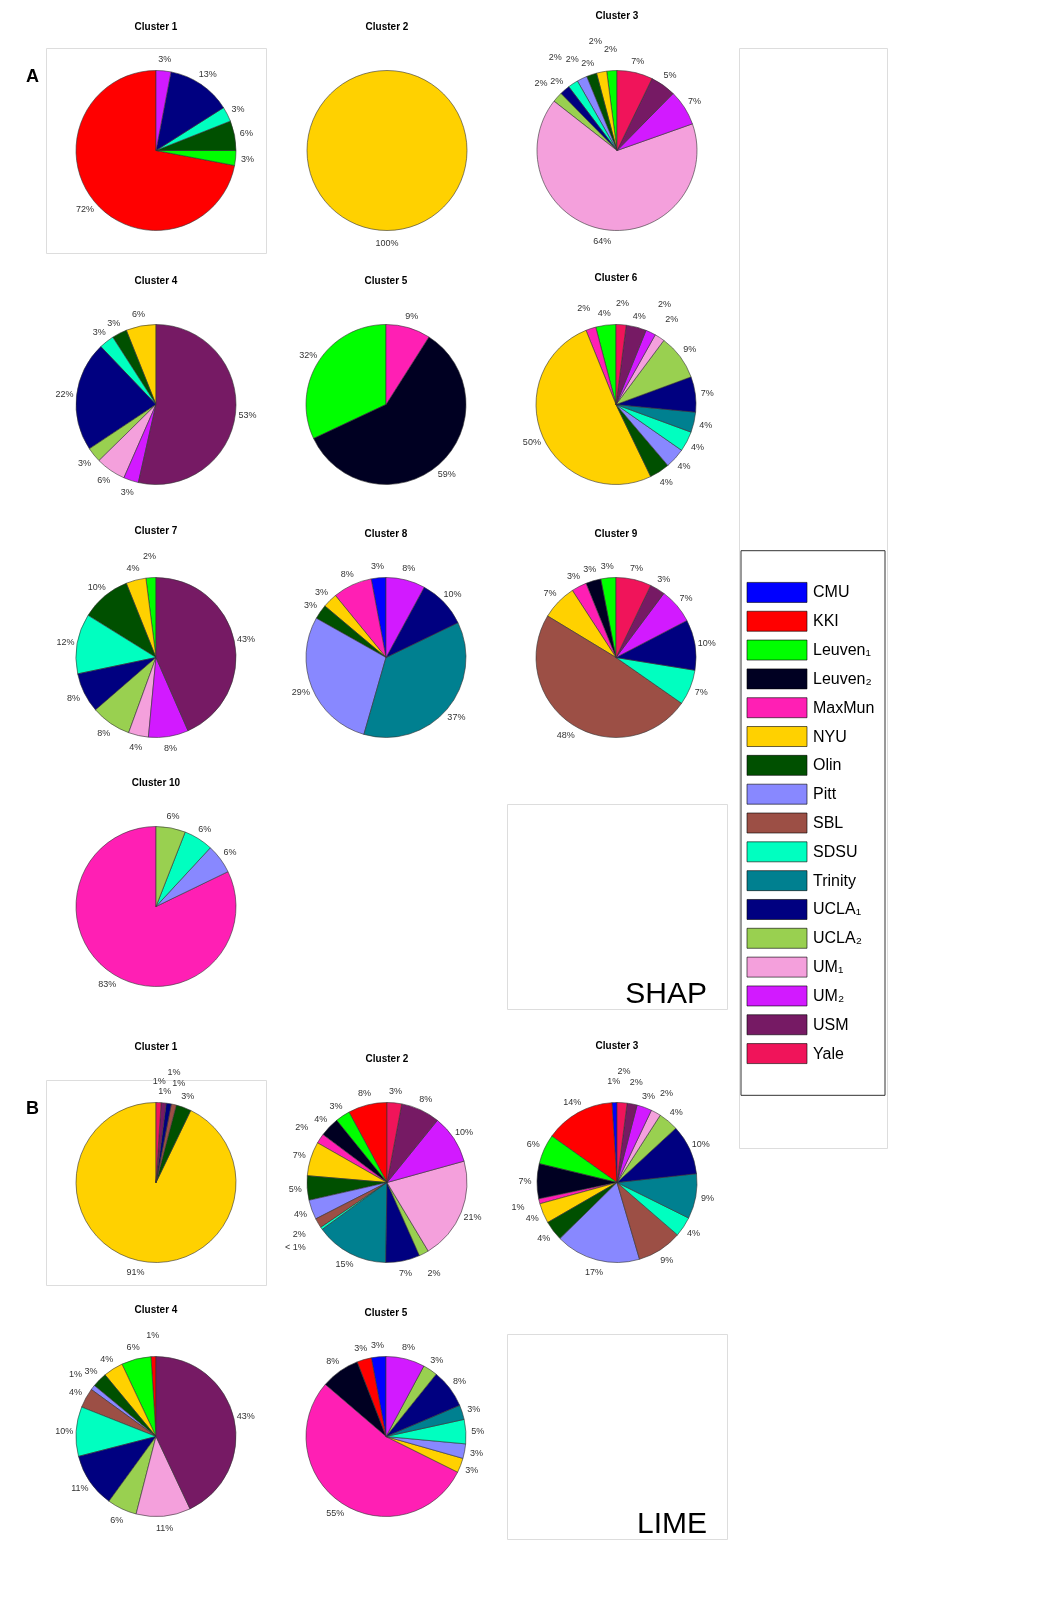 The height and width of the screenshot is (1600, 1048). I want to click on data-label: 15%, so click(344, 1264).